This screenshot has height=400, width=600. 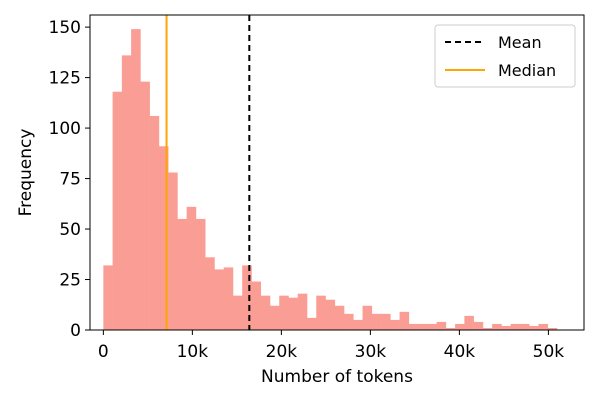 I want to click on y-tick-label: 0, so click(x=75, y=331).